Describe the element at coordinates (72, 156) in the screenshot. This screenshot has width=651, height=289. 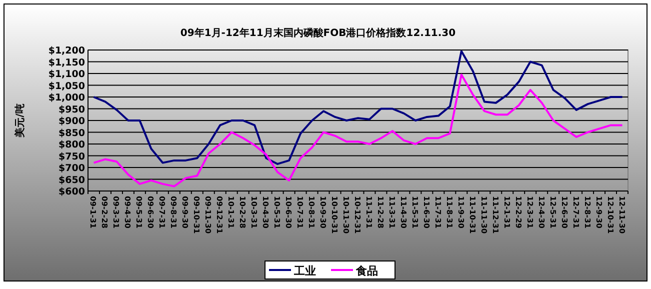
I see `y-tick-label: $750` at that location.